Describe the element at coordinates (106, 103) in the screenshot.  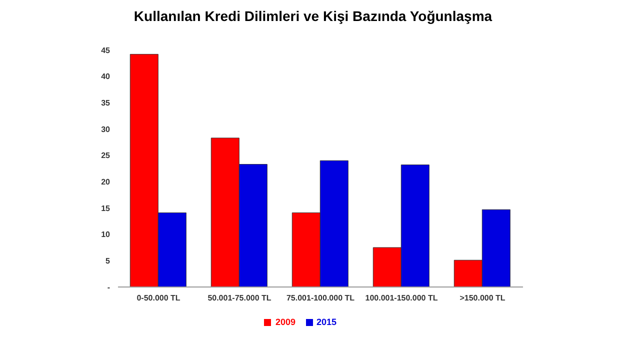
I see `y-tick-label: 35` at that location.